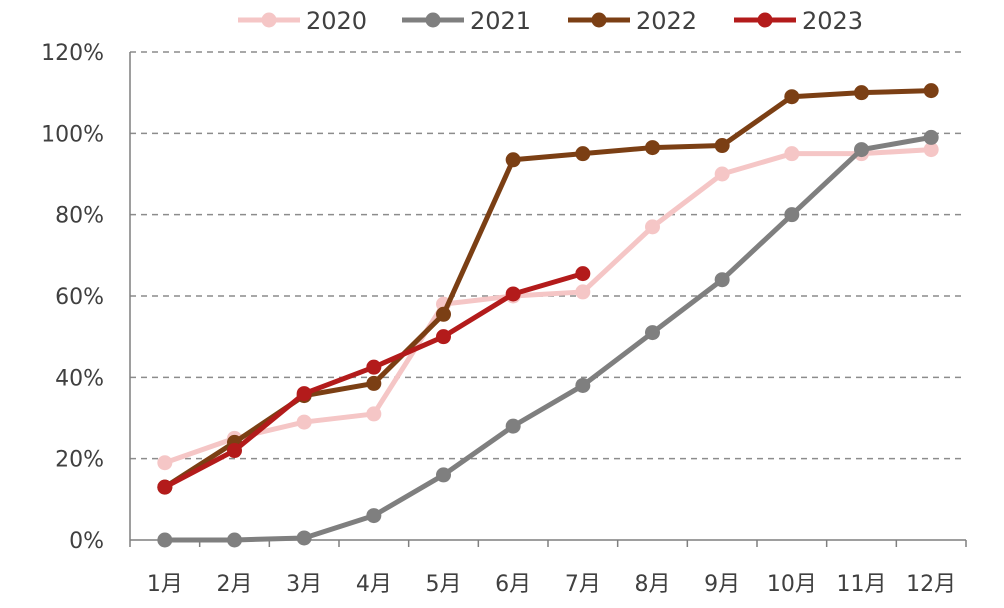 This screenshot has width=1004, height=608. I want to click on legend-item-2022: 2022, so click(632, 21).